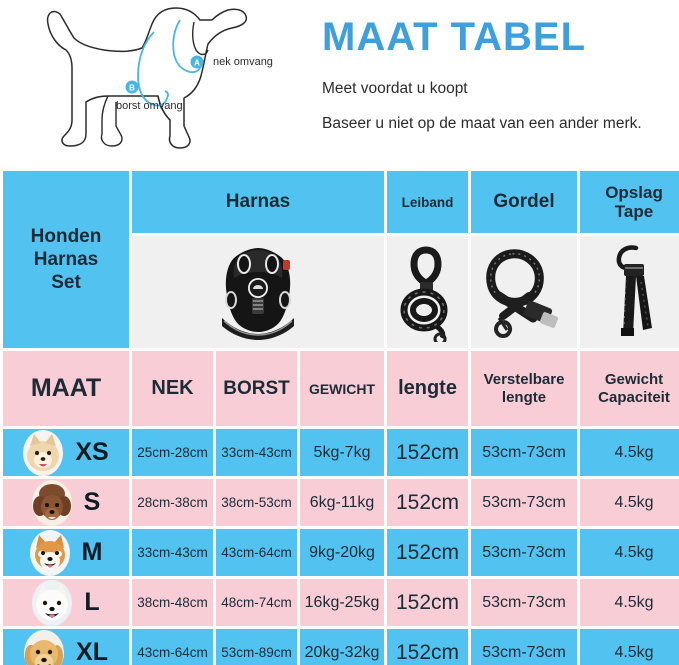 The width and height of the screenshot is (679, 665). Describe the element at coordinates (92, 452) in the screenshot. I see `size-letter: XS` at that location.